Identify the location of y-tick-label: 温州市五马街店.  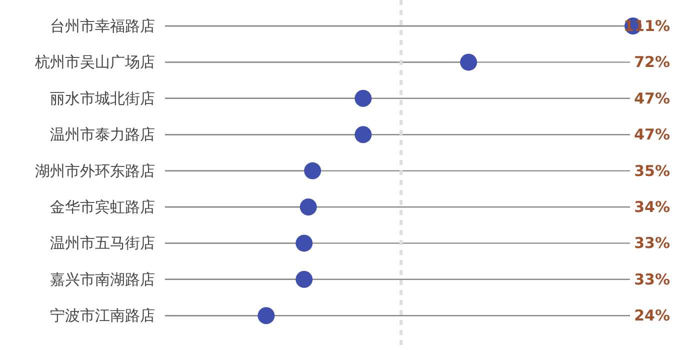
(102, 243).